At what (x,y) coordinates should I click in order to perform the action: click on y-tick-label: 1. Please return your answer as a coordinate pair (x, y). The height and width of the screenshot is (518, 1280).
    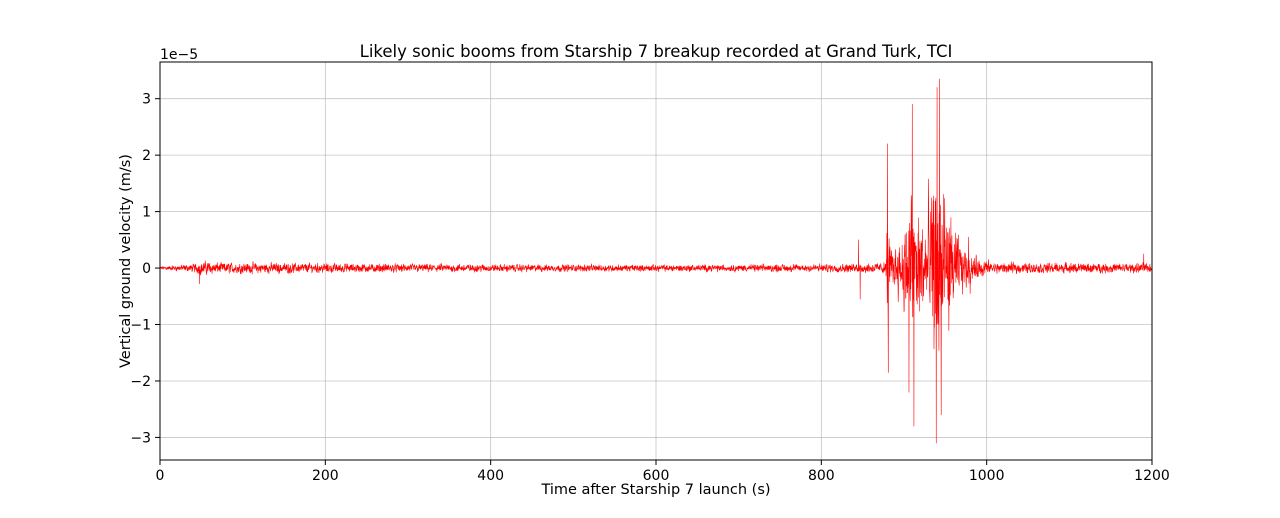
    Looking at the image, I should click on (146, 213).